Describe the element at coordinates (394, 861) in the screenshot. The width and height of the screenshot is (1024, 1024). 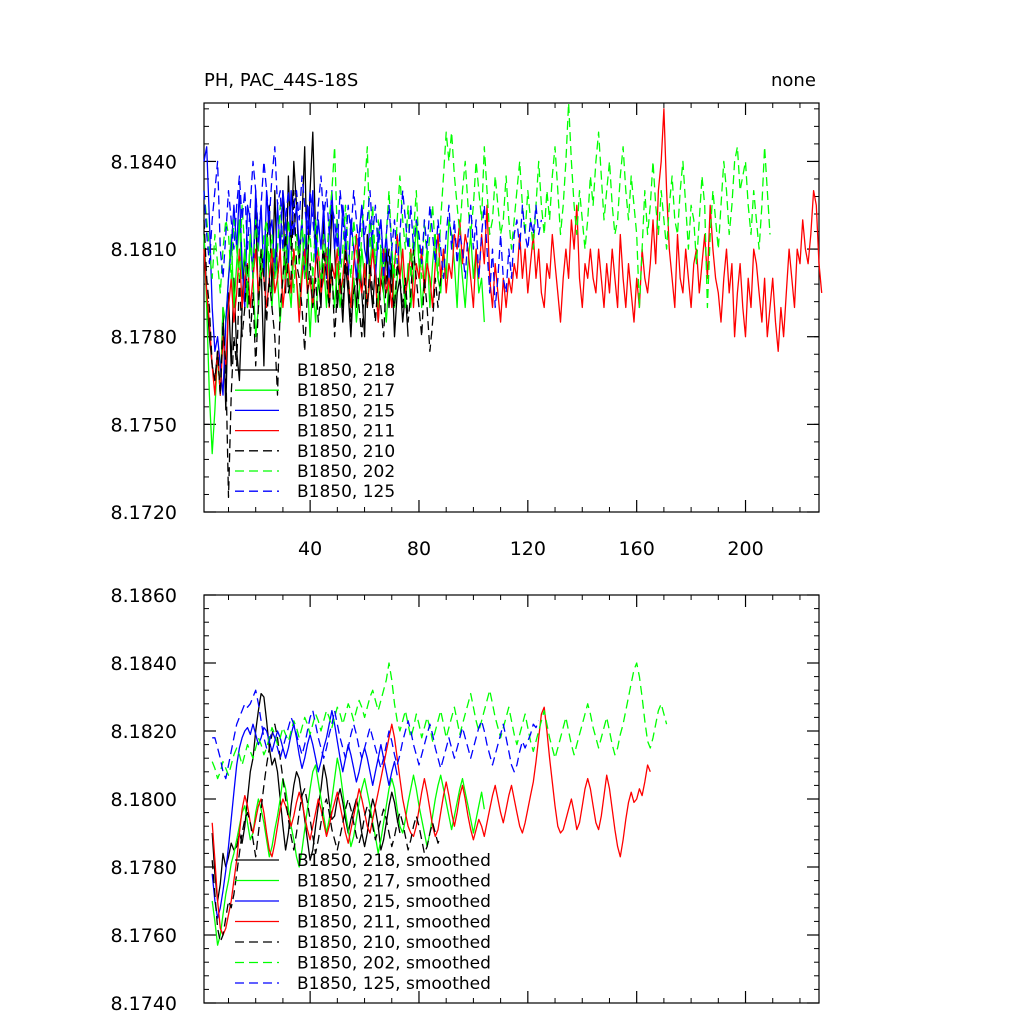
I see `bottom-legend-label: B1850, 218, smoothed` at that location.